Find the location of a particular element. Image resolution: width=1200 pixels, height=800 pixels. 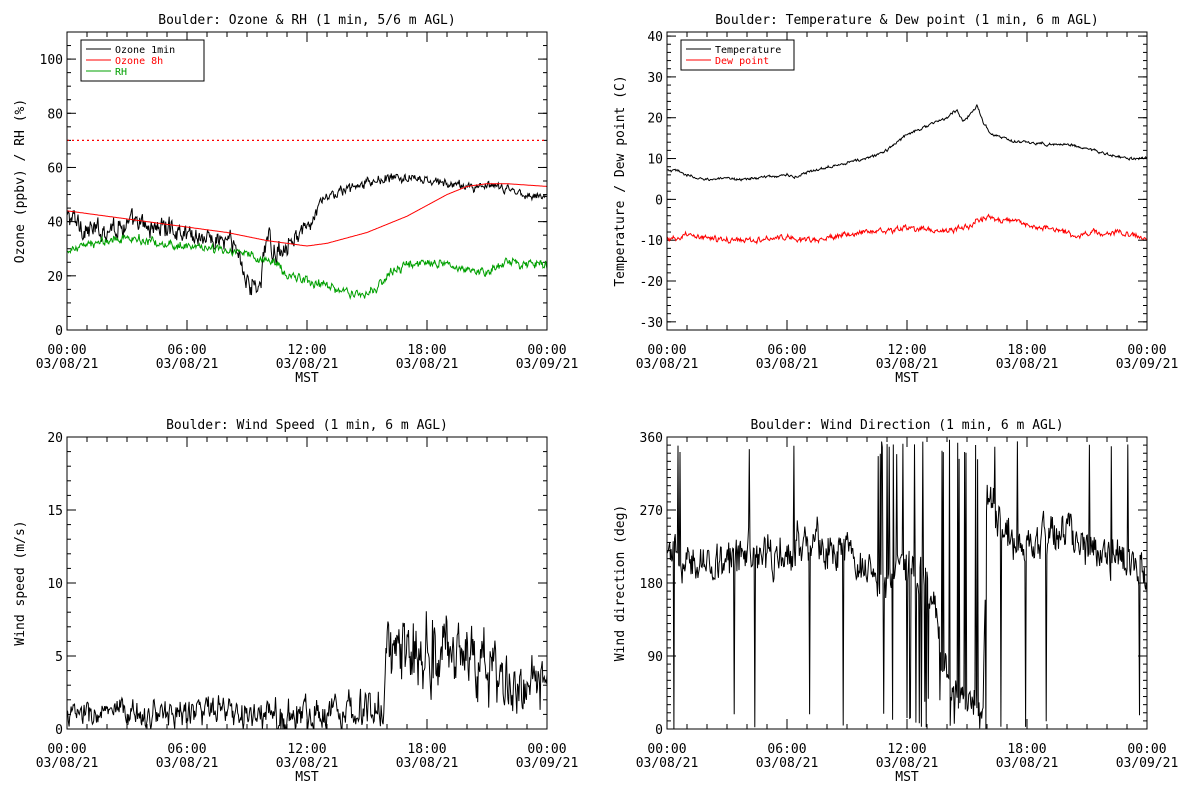

series-line-rh is located at coordinates (307, 267).